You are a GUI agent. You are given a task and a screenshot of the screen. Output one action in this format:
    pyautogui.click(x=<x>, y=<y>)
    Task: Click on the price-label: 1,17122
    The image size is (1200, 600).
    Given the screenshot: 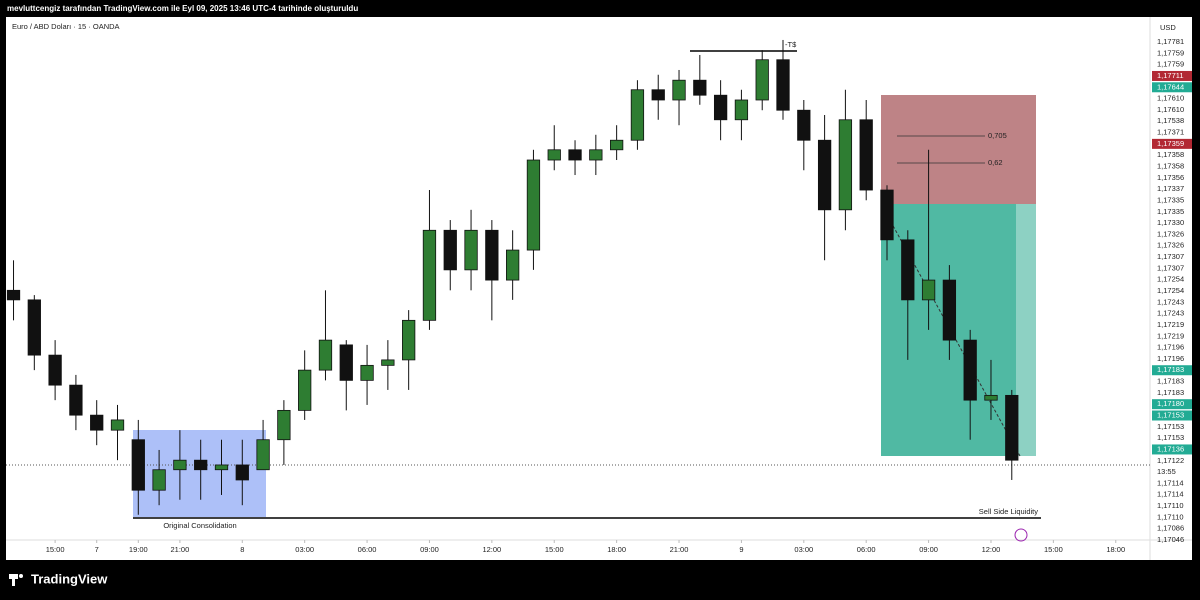 What is the action you would take?
    pyautogui.click(x=1170, y=460)
    